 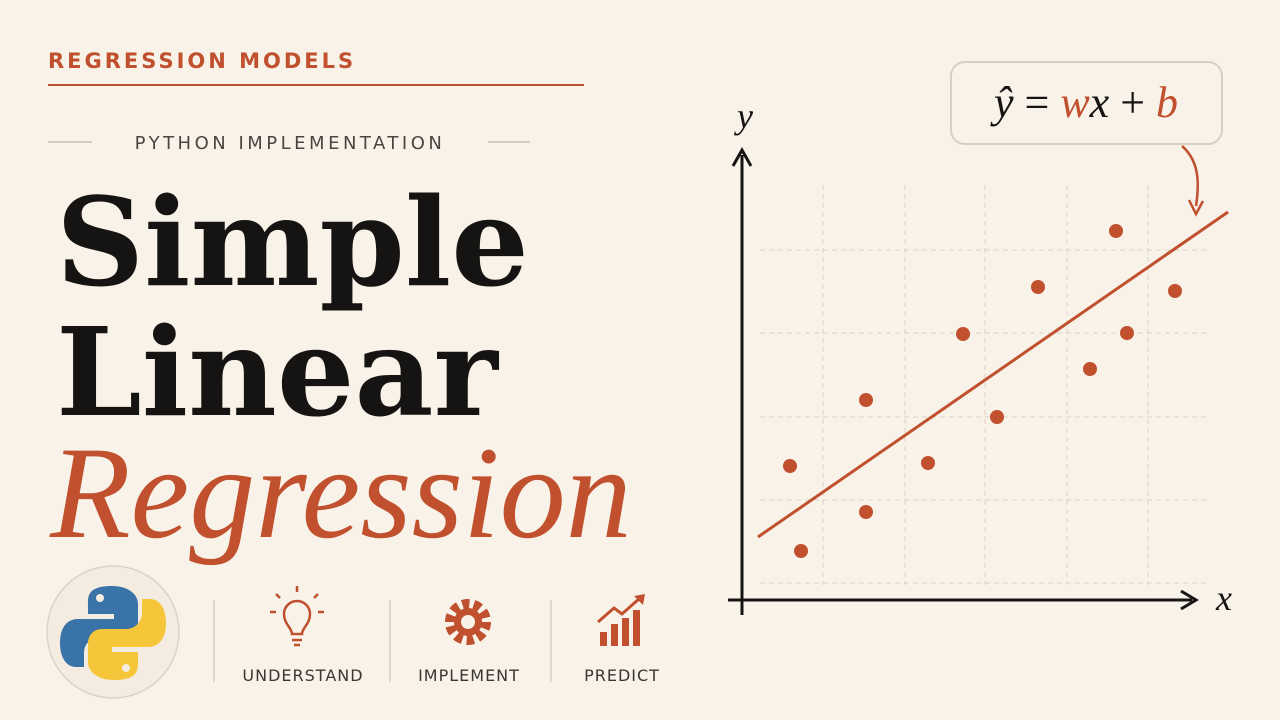 I want to click on feature-label: PREDICT, so click(x=622, y=675).